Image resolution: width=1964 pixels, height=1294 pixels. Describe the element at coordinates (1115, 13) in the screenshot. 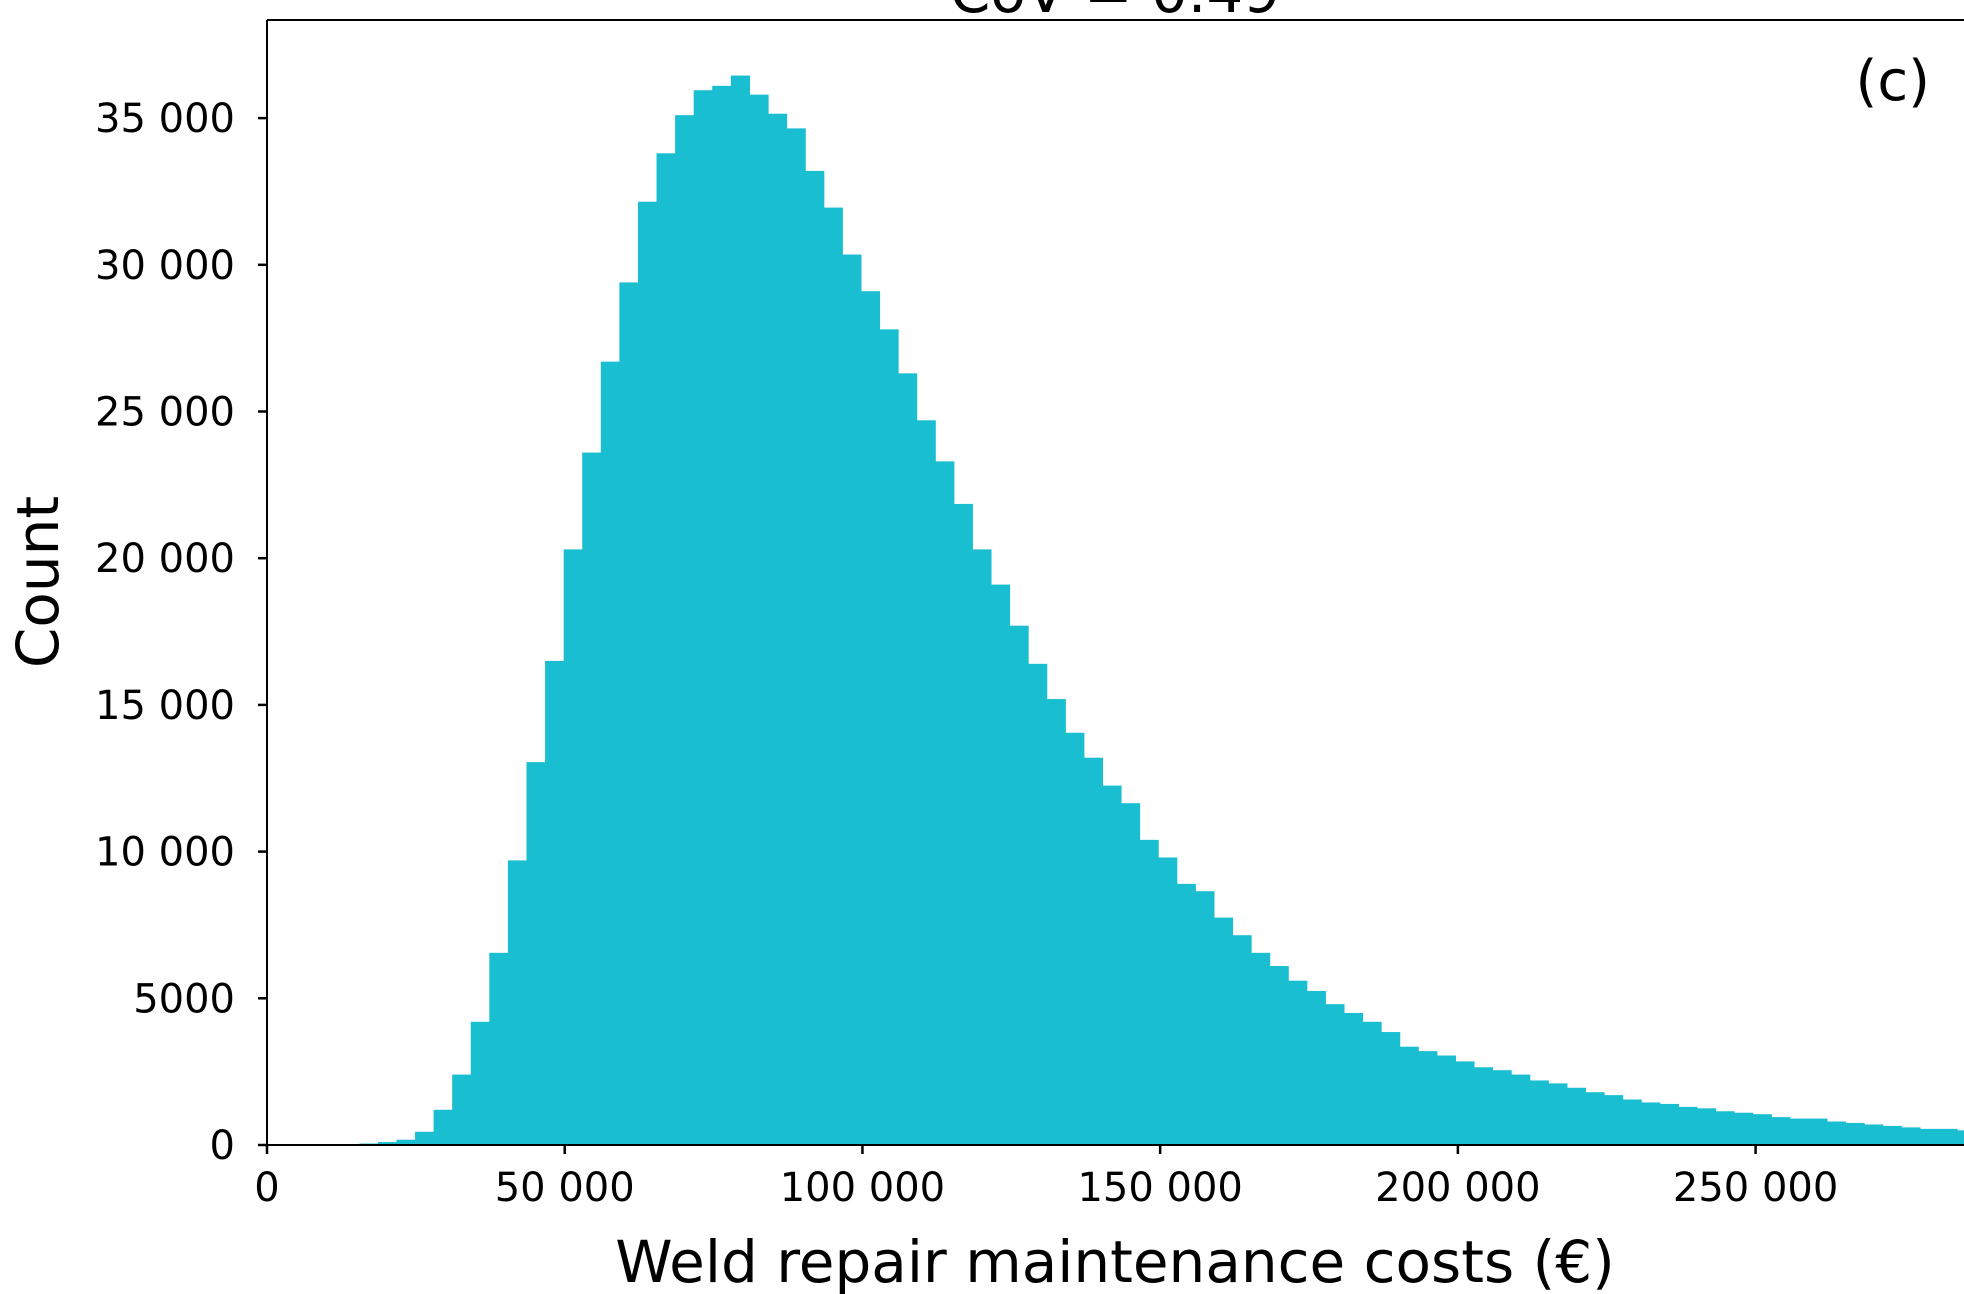

I see `chart-title: CoV = 0.49` at that location.